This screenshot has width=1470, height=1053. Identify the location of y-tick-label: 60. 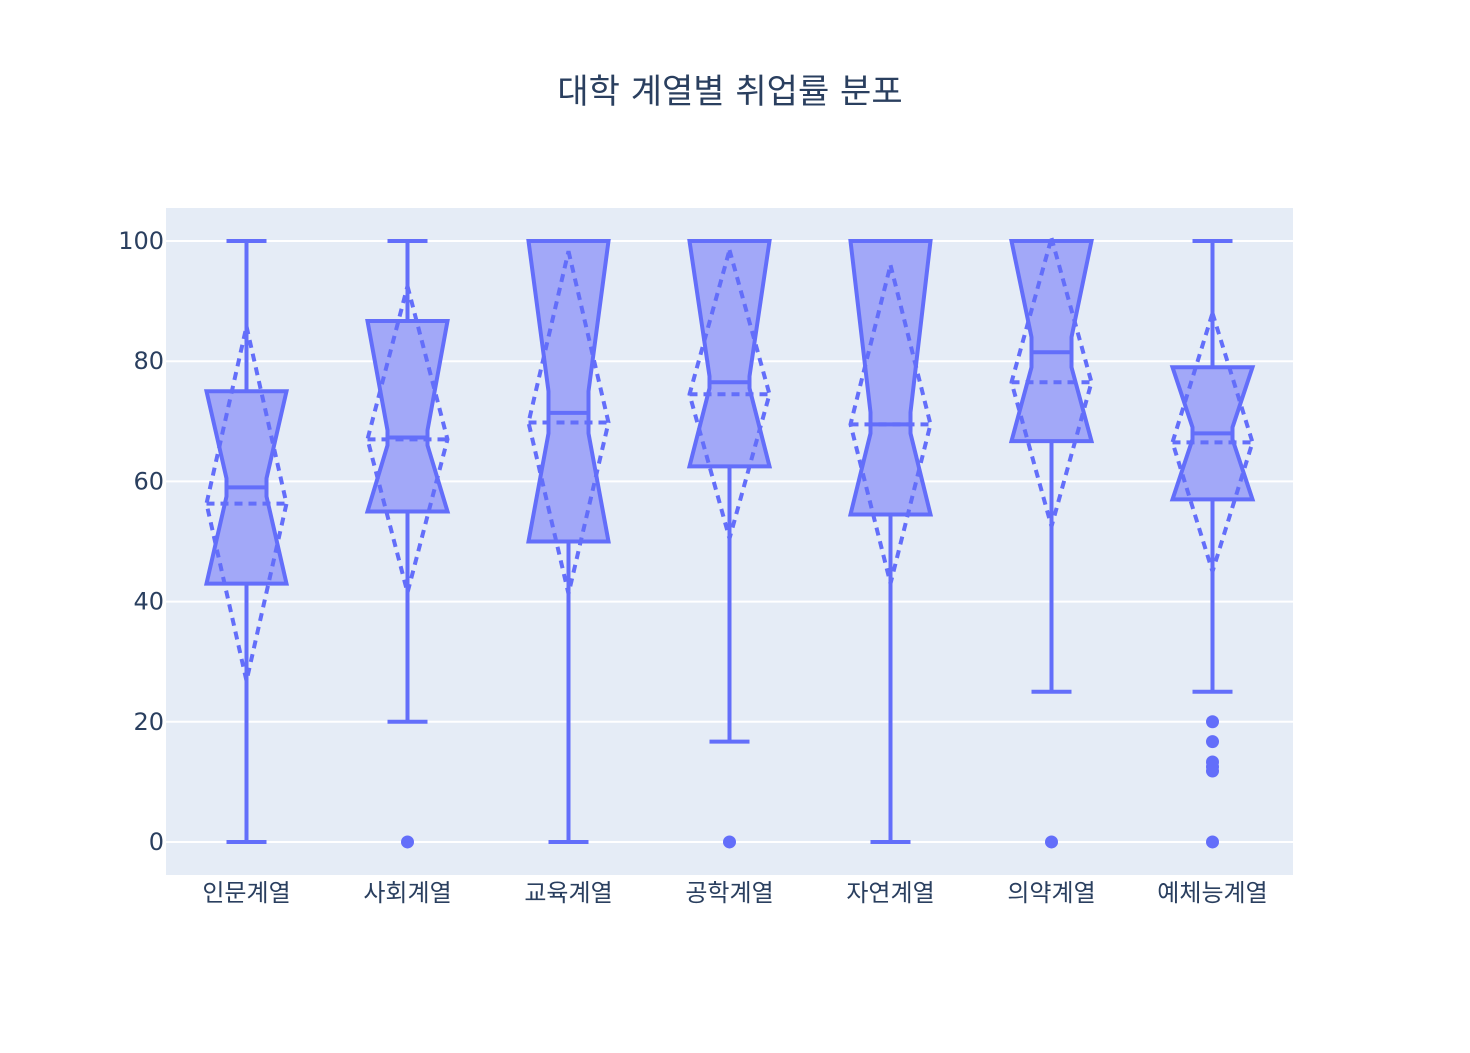
(148, 481).